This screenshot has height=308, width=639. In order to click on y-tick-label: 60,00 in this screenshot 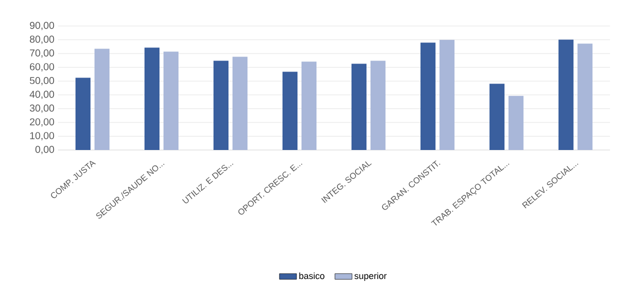, I will do `click(42, 67)`.